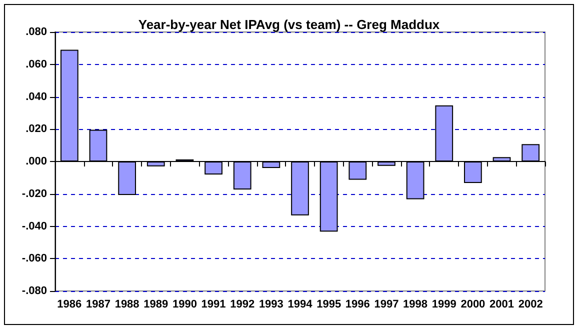  I want to click on y-tick-label: -.020, so click(34, 194).